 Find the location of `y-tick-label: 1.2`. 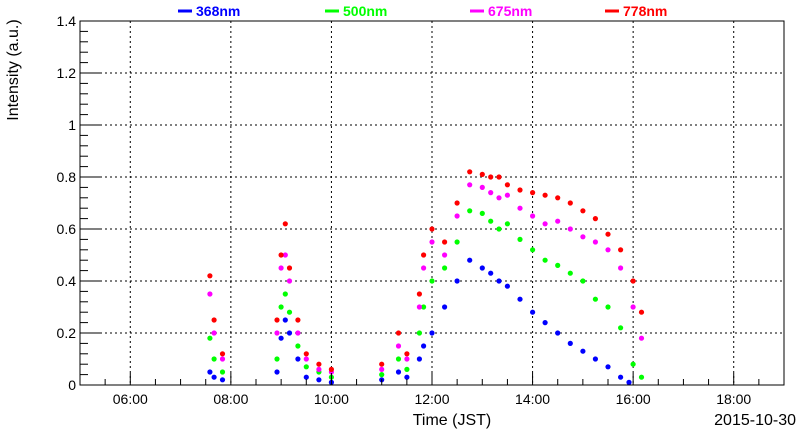

y-tick-label: 1.2 is located at coordinates (67, 73).